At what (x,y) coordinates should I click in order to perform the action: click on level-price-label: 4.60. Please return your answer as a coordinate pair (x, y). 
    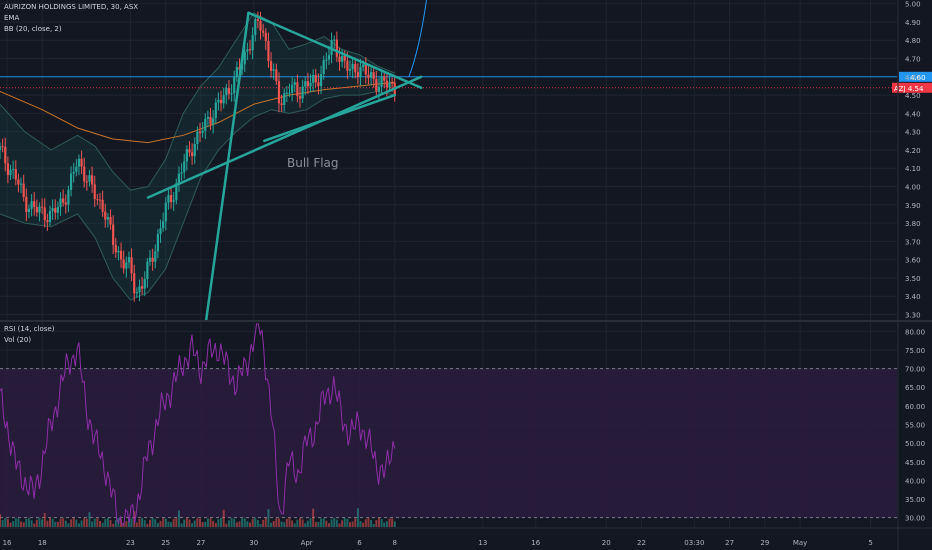
    Looking at the image, I should click on (918, 78).